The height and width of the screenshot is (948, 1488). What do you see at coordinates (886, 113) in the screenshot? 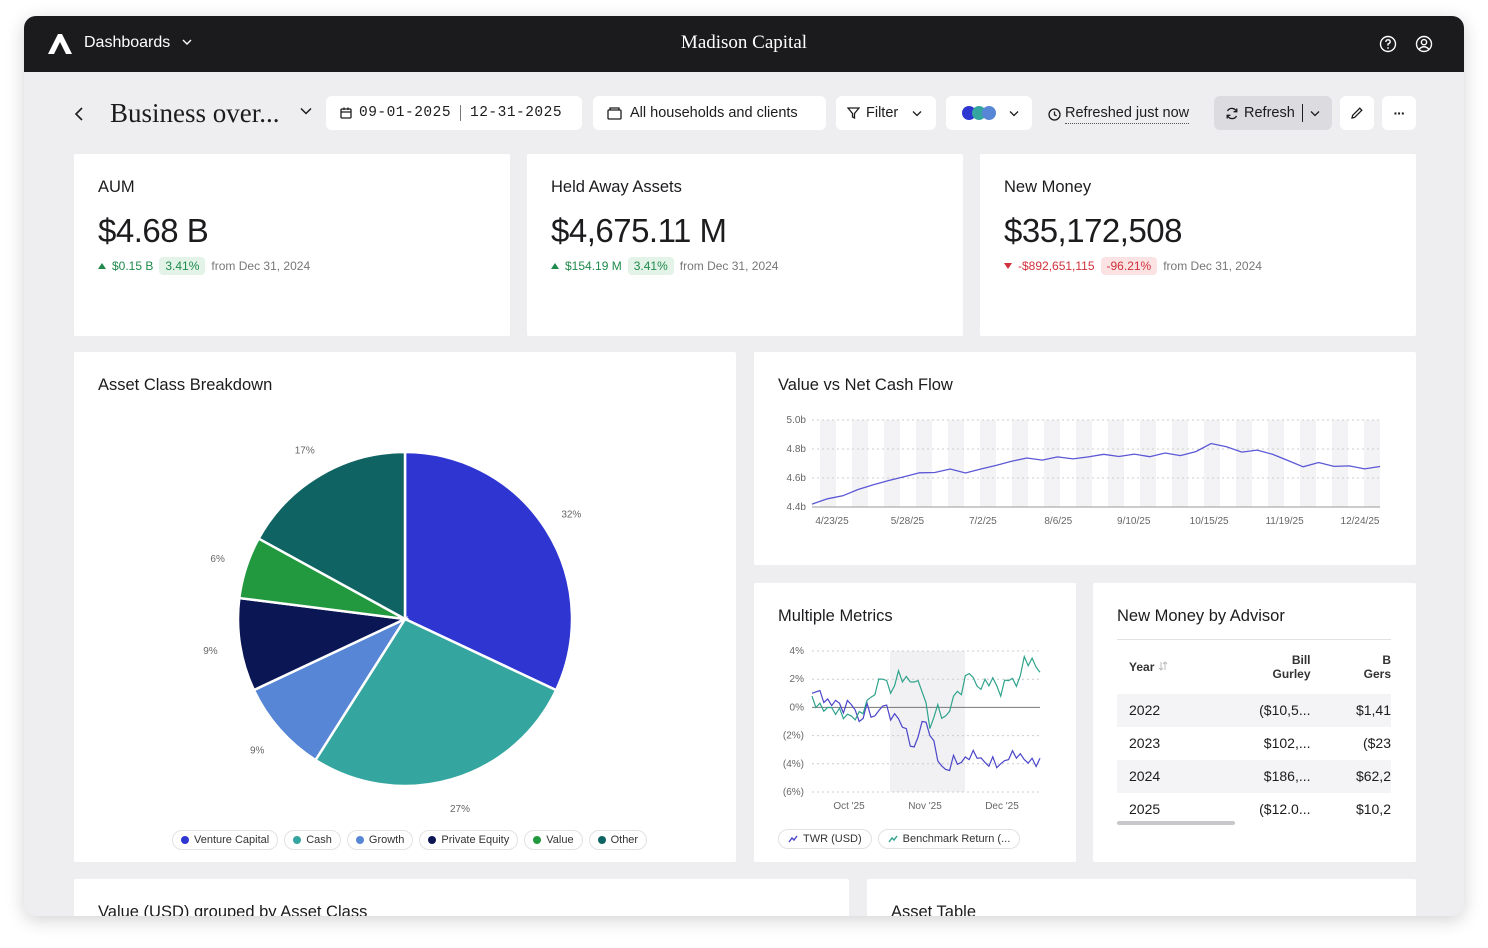
I see `filter-button: Filter` at bounding box center [886, 113].